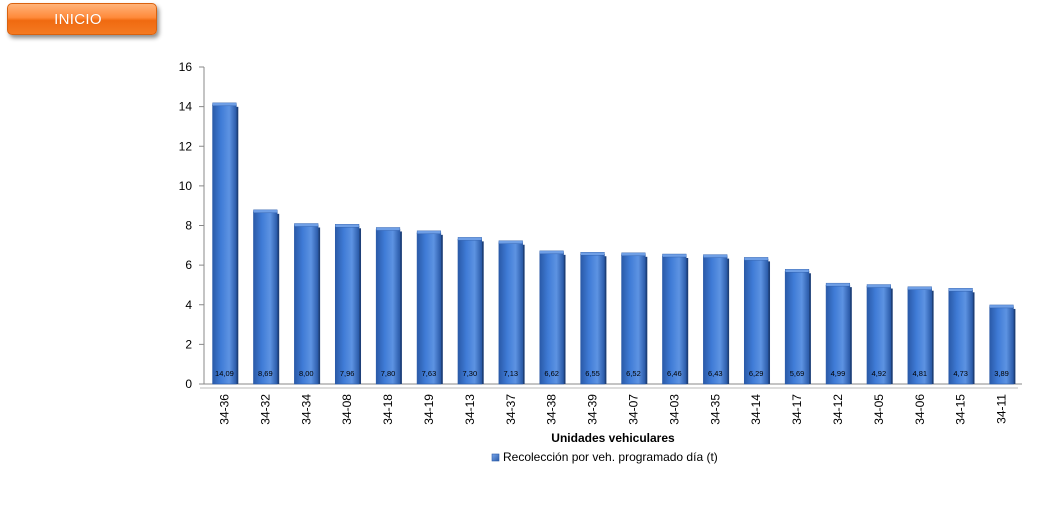  What do you see at coordinates (1001, 373) in the screenshot?
I see `data-label: 3,89` at bounding box center [1001, 373].